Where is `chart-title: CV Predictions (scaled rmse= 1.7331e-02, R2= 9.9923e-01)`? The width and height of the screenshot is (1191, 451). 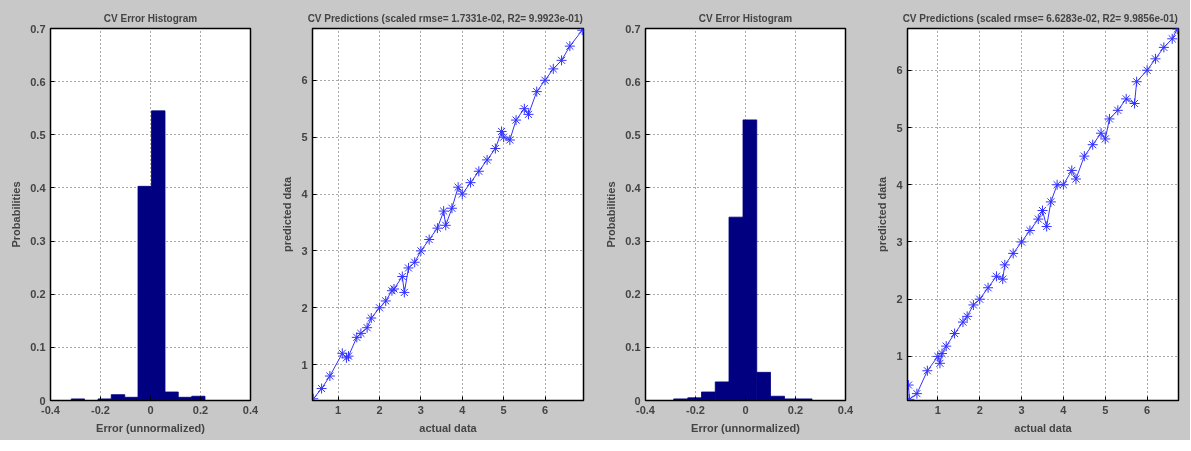 chart-title: CV Predictions (scaled rmse= 1.7331e-02, R2= 9.9923e-01) is located at coordinates (445, 18).